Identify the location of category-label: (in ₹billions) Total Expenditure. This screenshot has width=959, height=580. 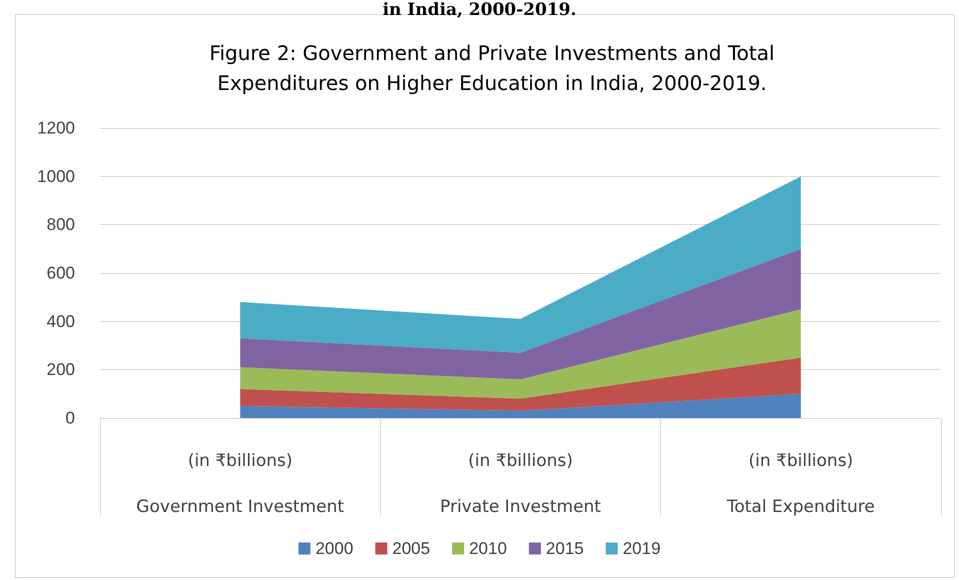
(800, 484).